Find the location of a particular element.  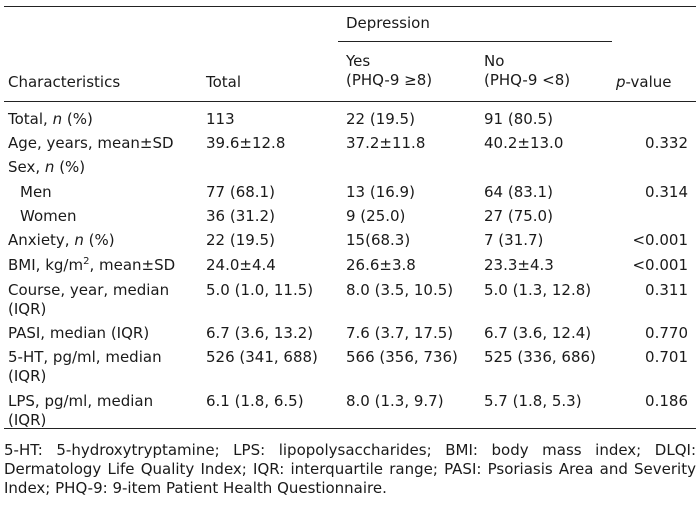

row-label: Sex, n (%) is located at coordinates (47, 167).